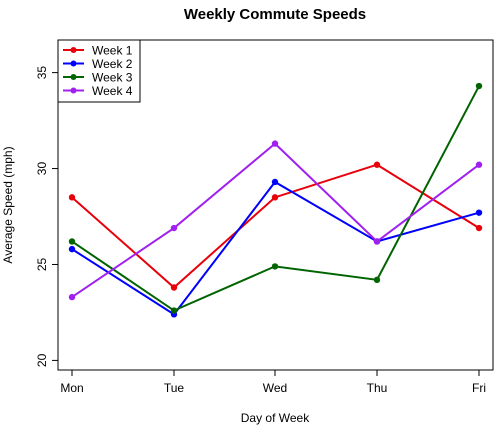 The height and width of the screenshot is (432, 500). I want to click on x-tick-label: Wed, so click(275, 388).